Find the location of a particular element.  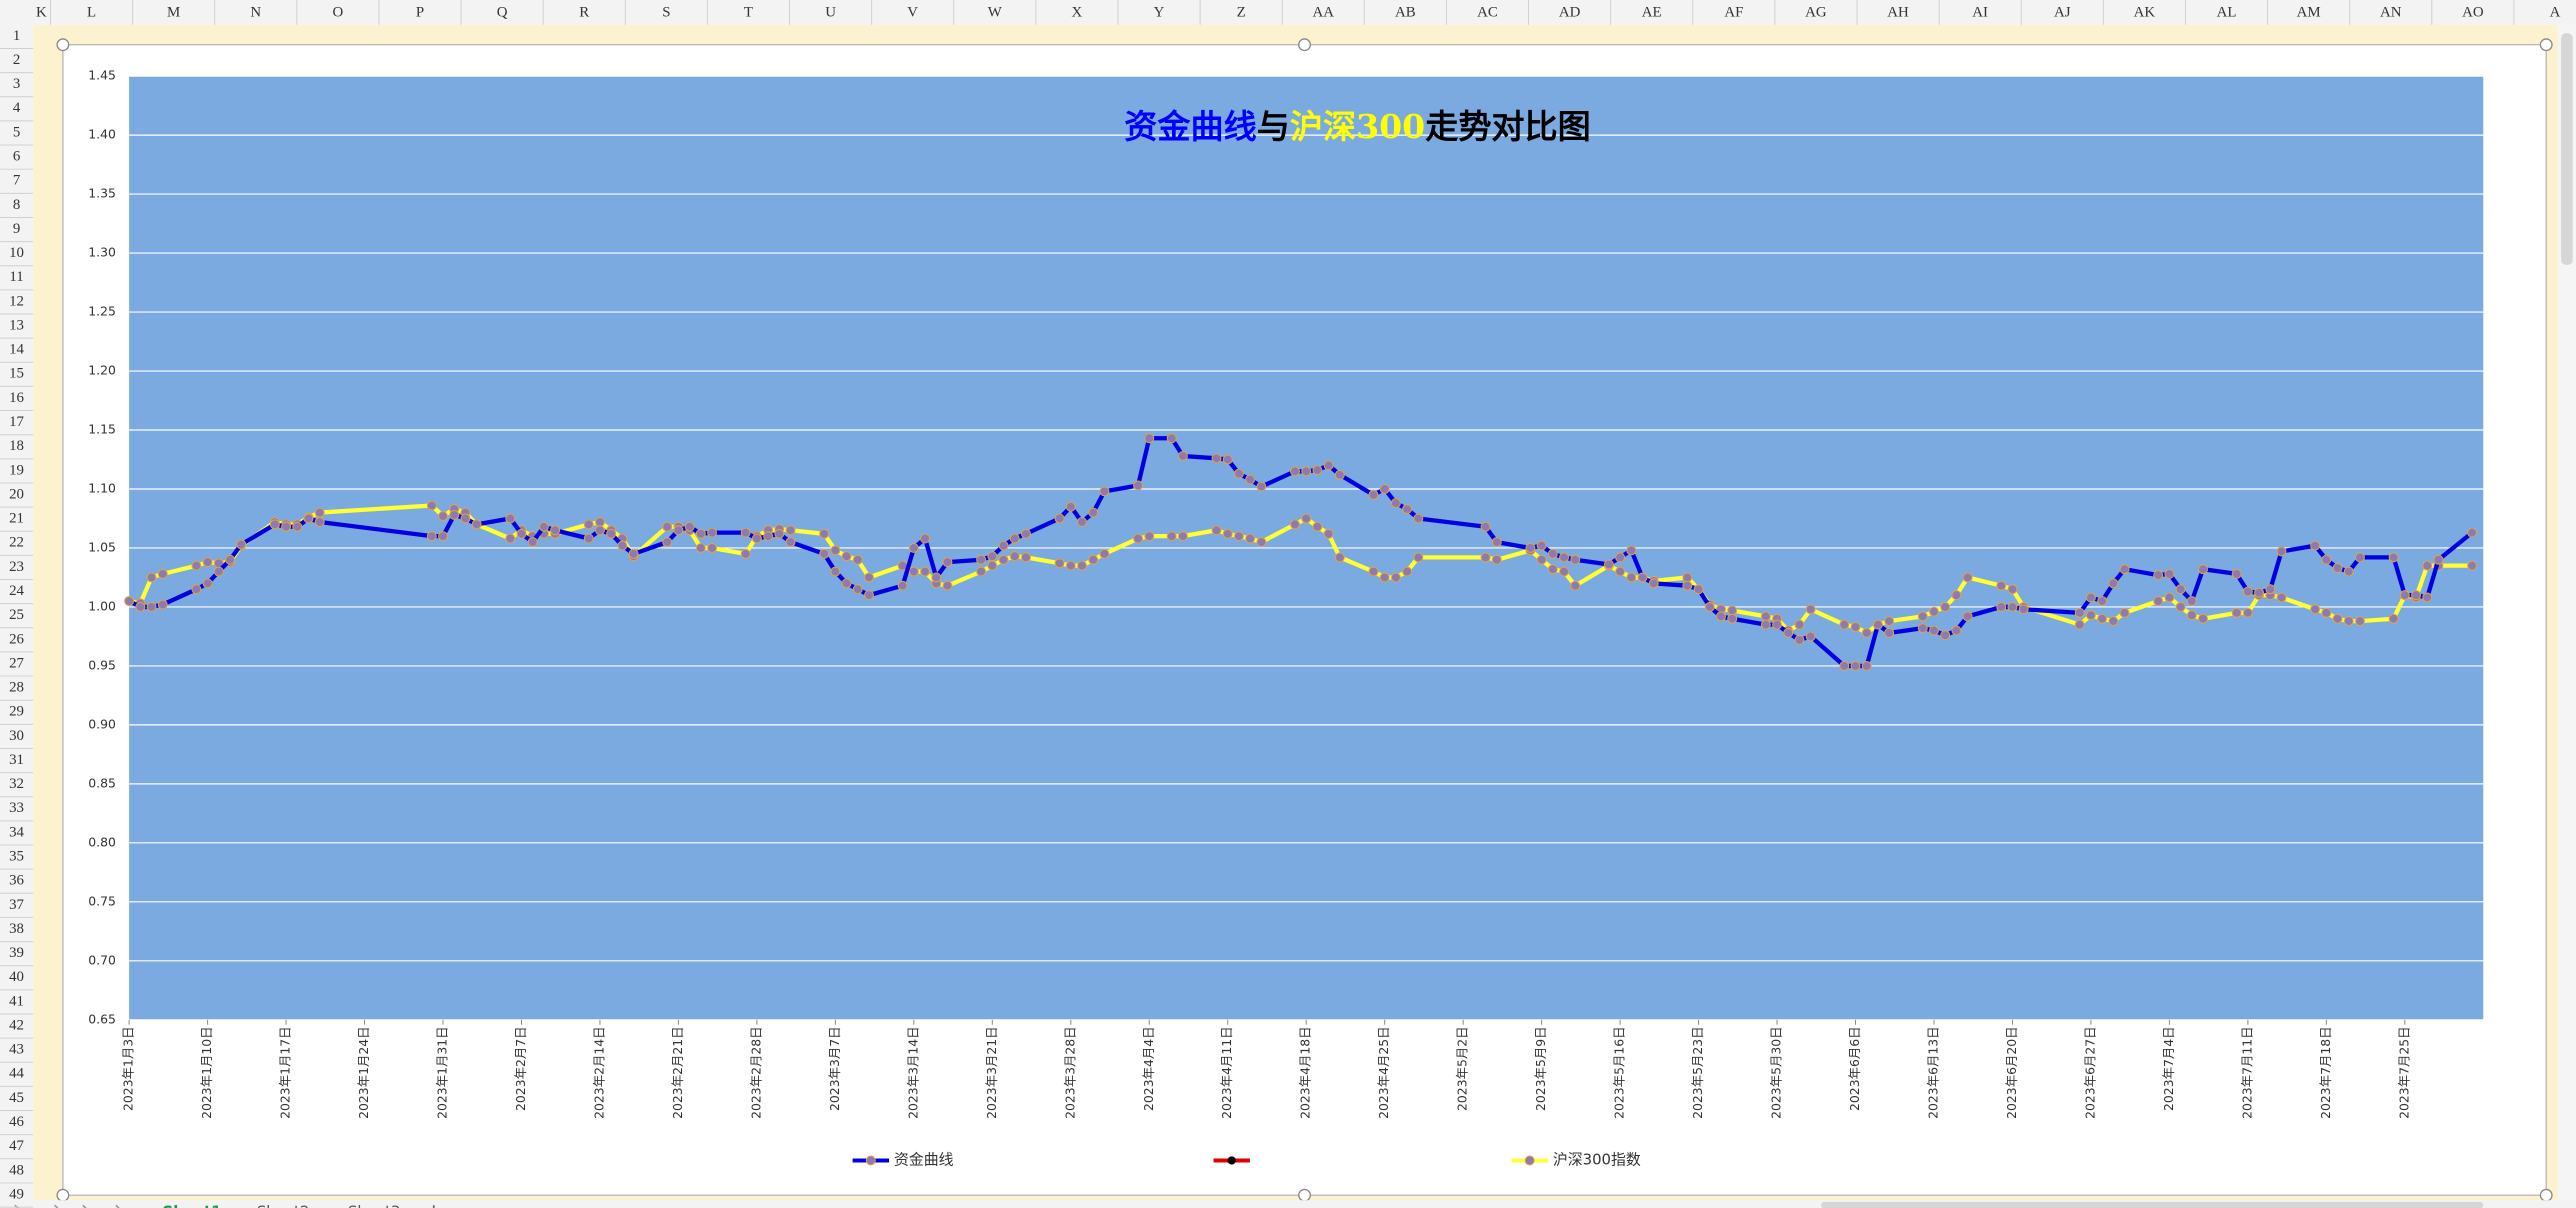

x-tick-label: 2023年4月18日 is located at coordinates (1305, 1072).